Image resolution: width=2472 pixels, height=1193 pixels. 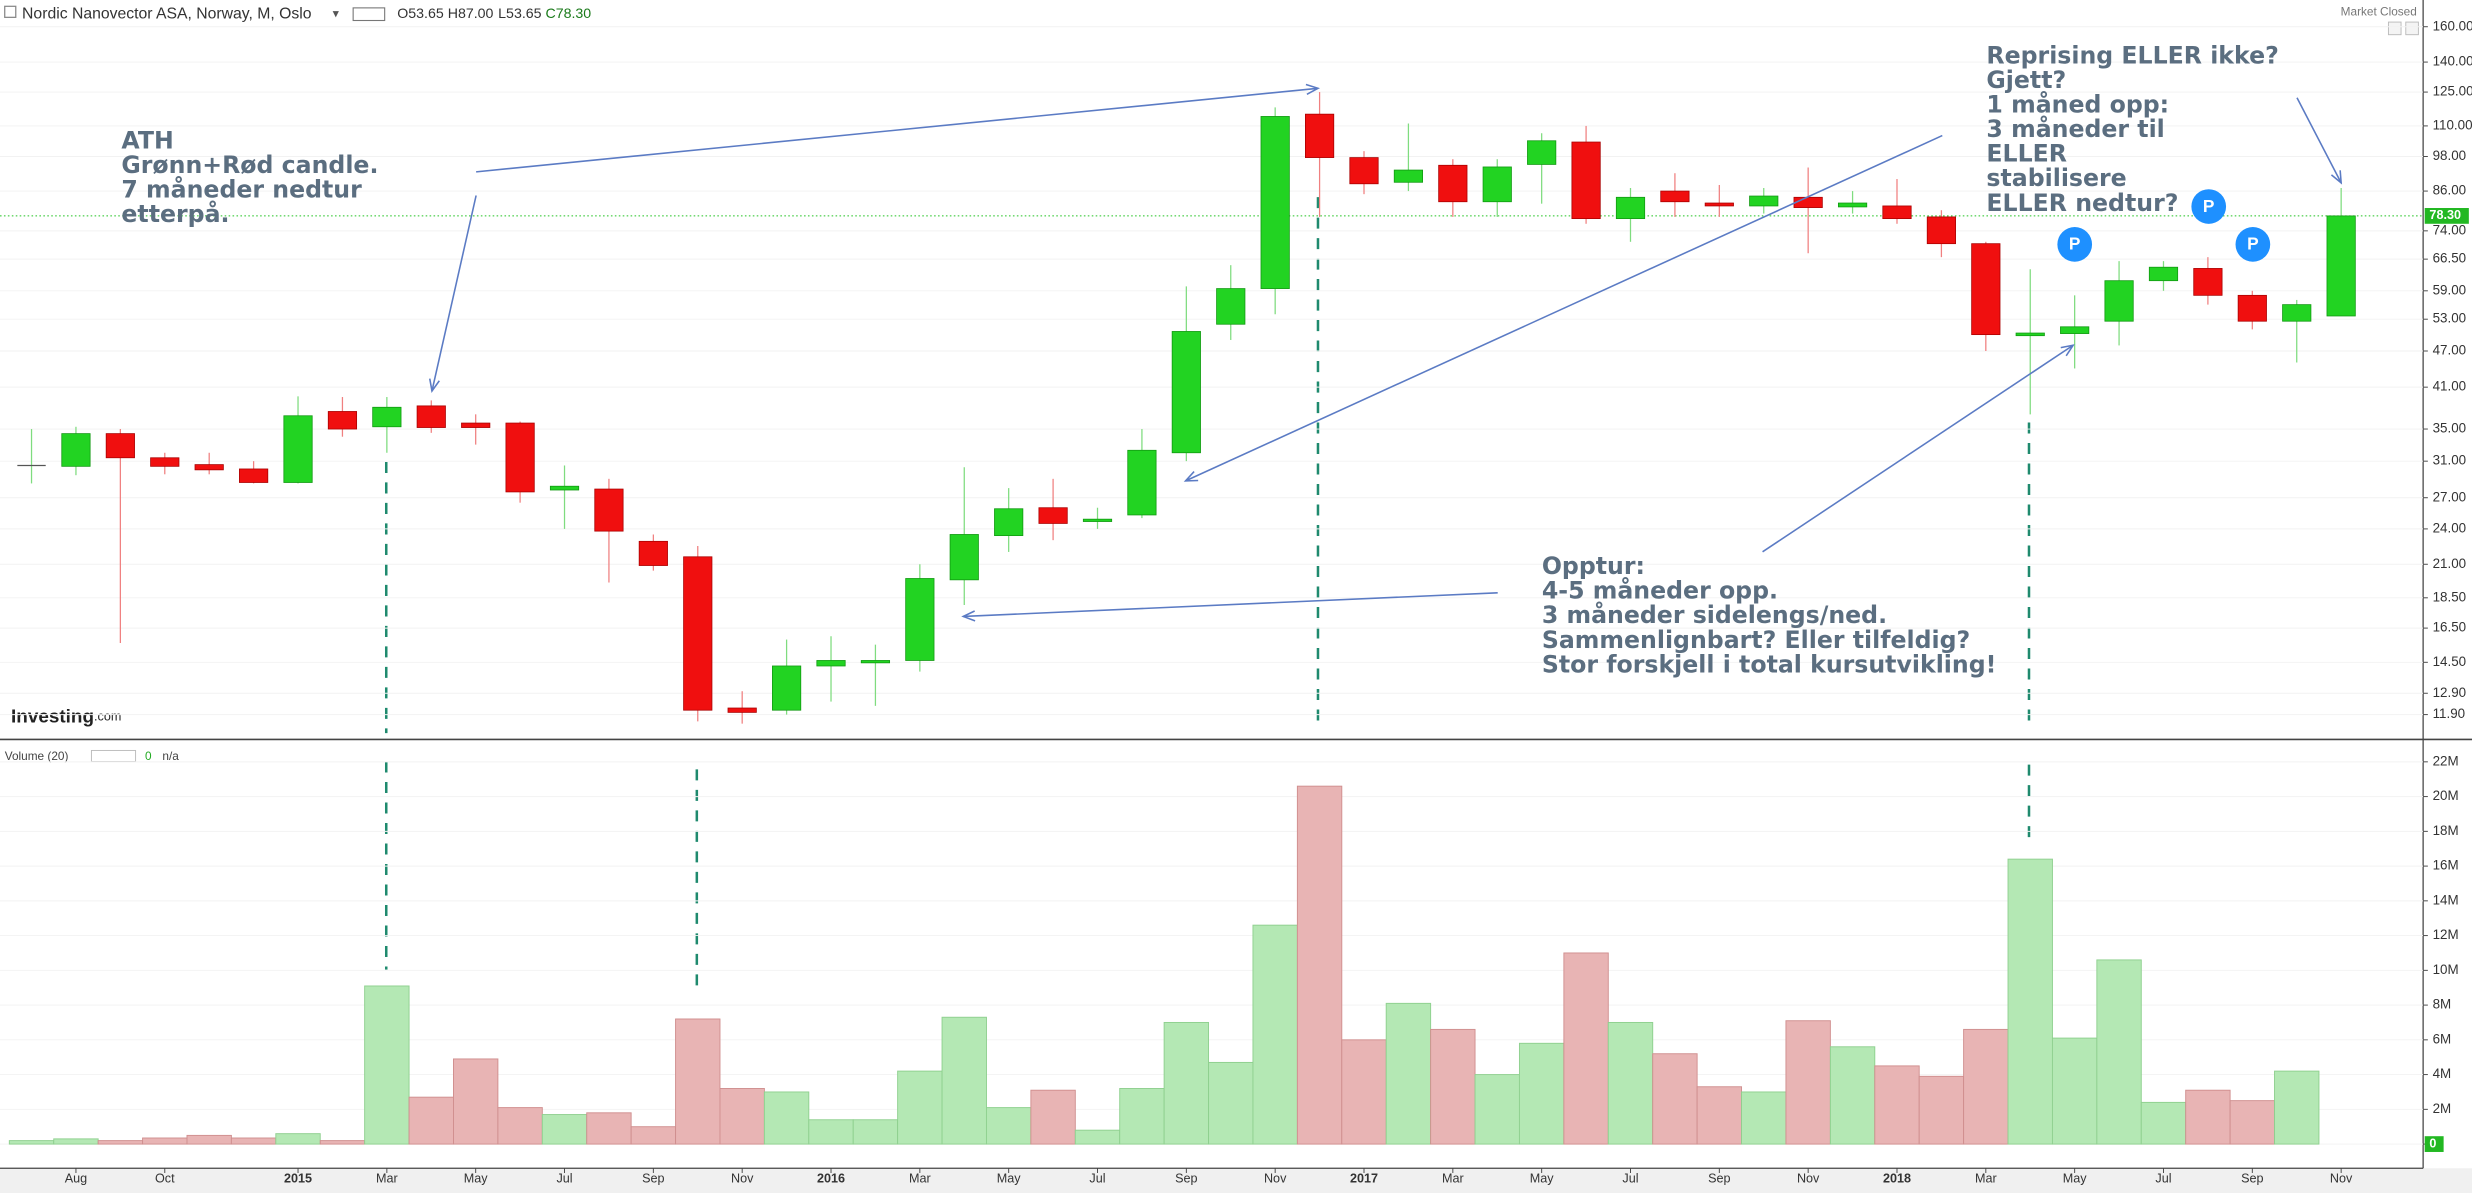 I want to click on y-tick-label: 86.00, so click(x=2450, y=190).